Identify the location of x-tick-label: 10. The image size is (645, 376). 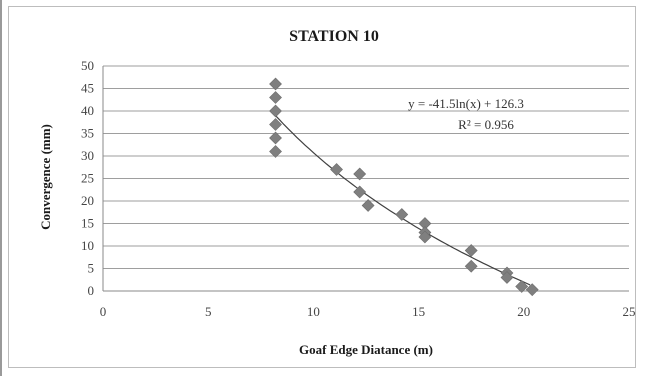
(313, 311).